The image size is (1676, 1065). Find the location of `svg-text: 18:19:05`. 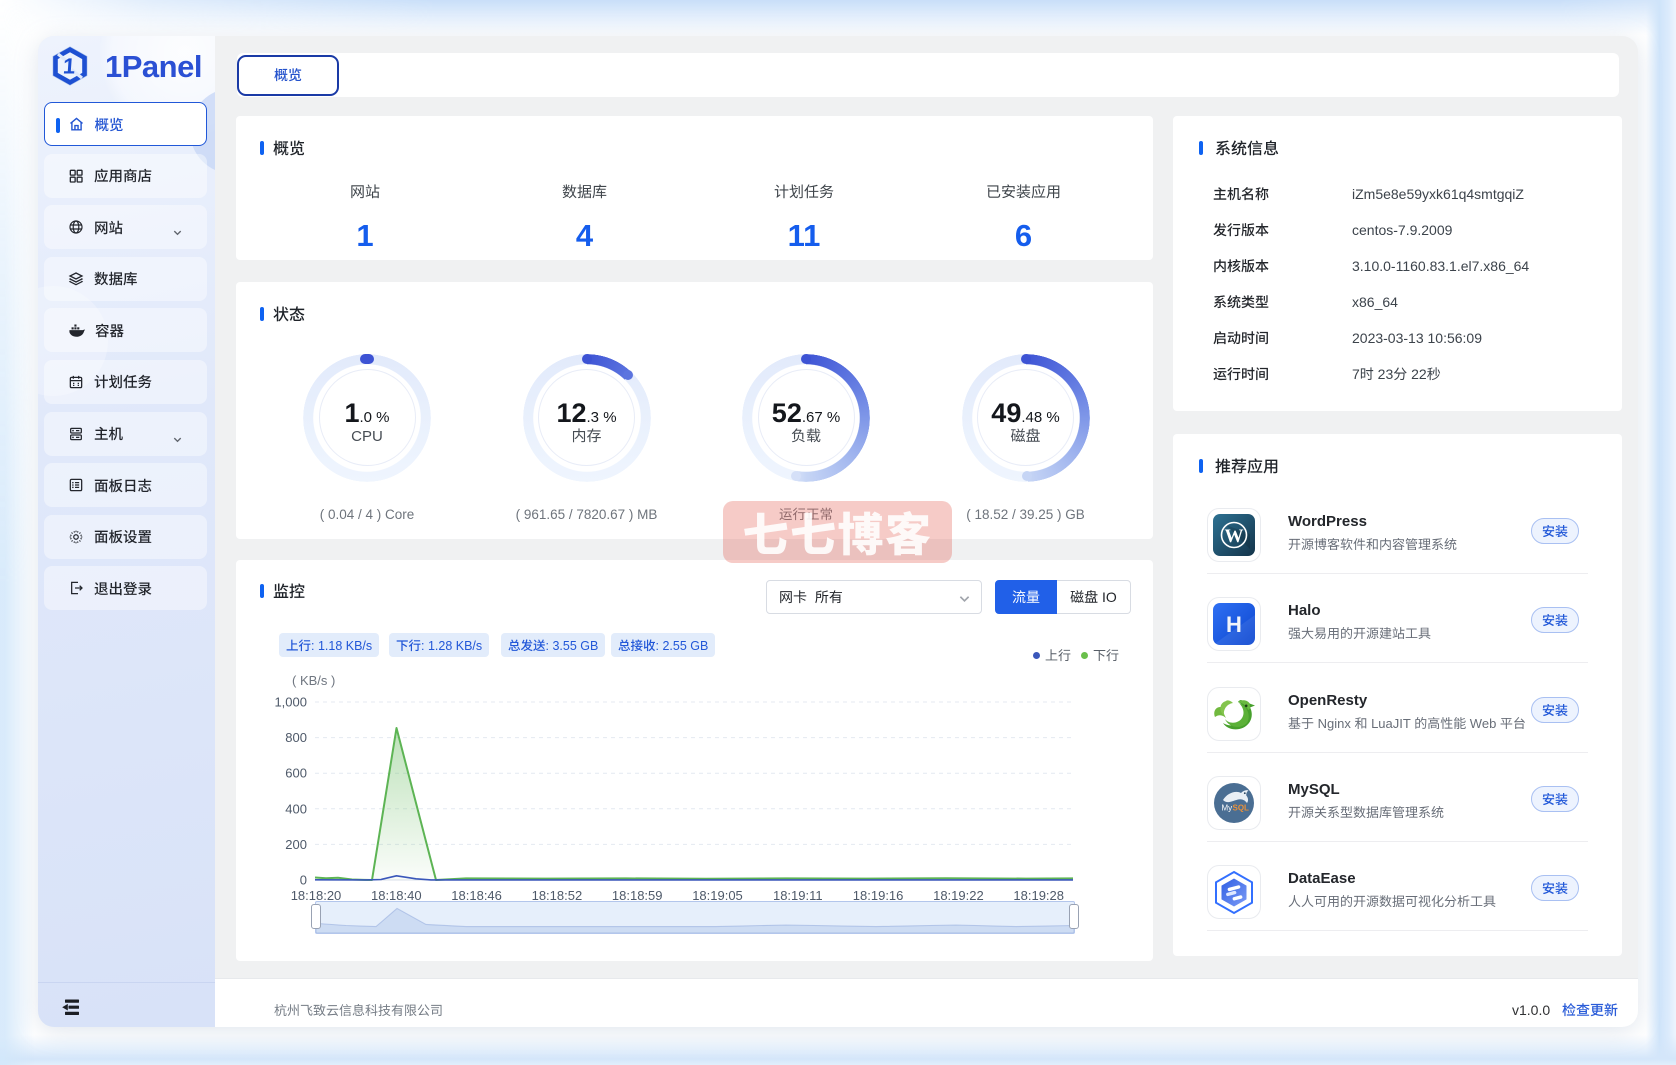

svg-text: 18:19:05 is located at coordinates (717, 894).